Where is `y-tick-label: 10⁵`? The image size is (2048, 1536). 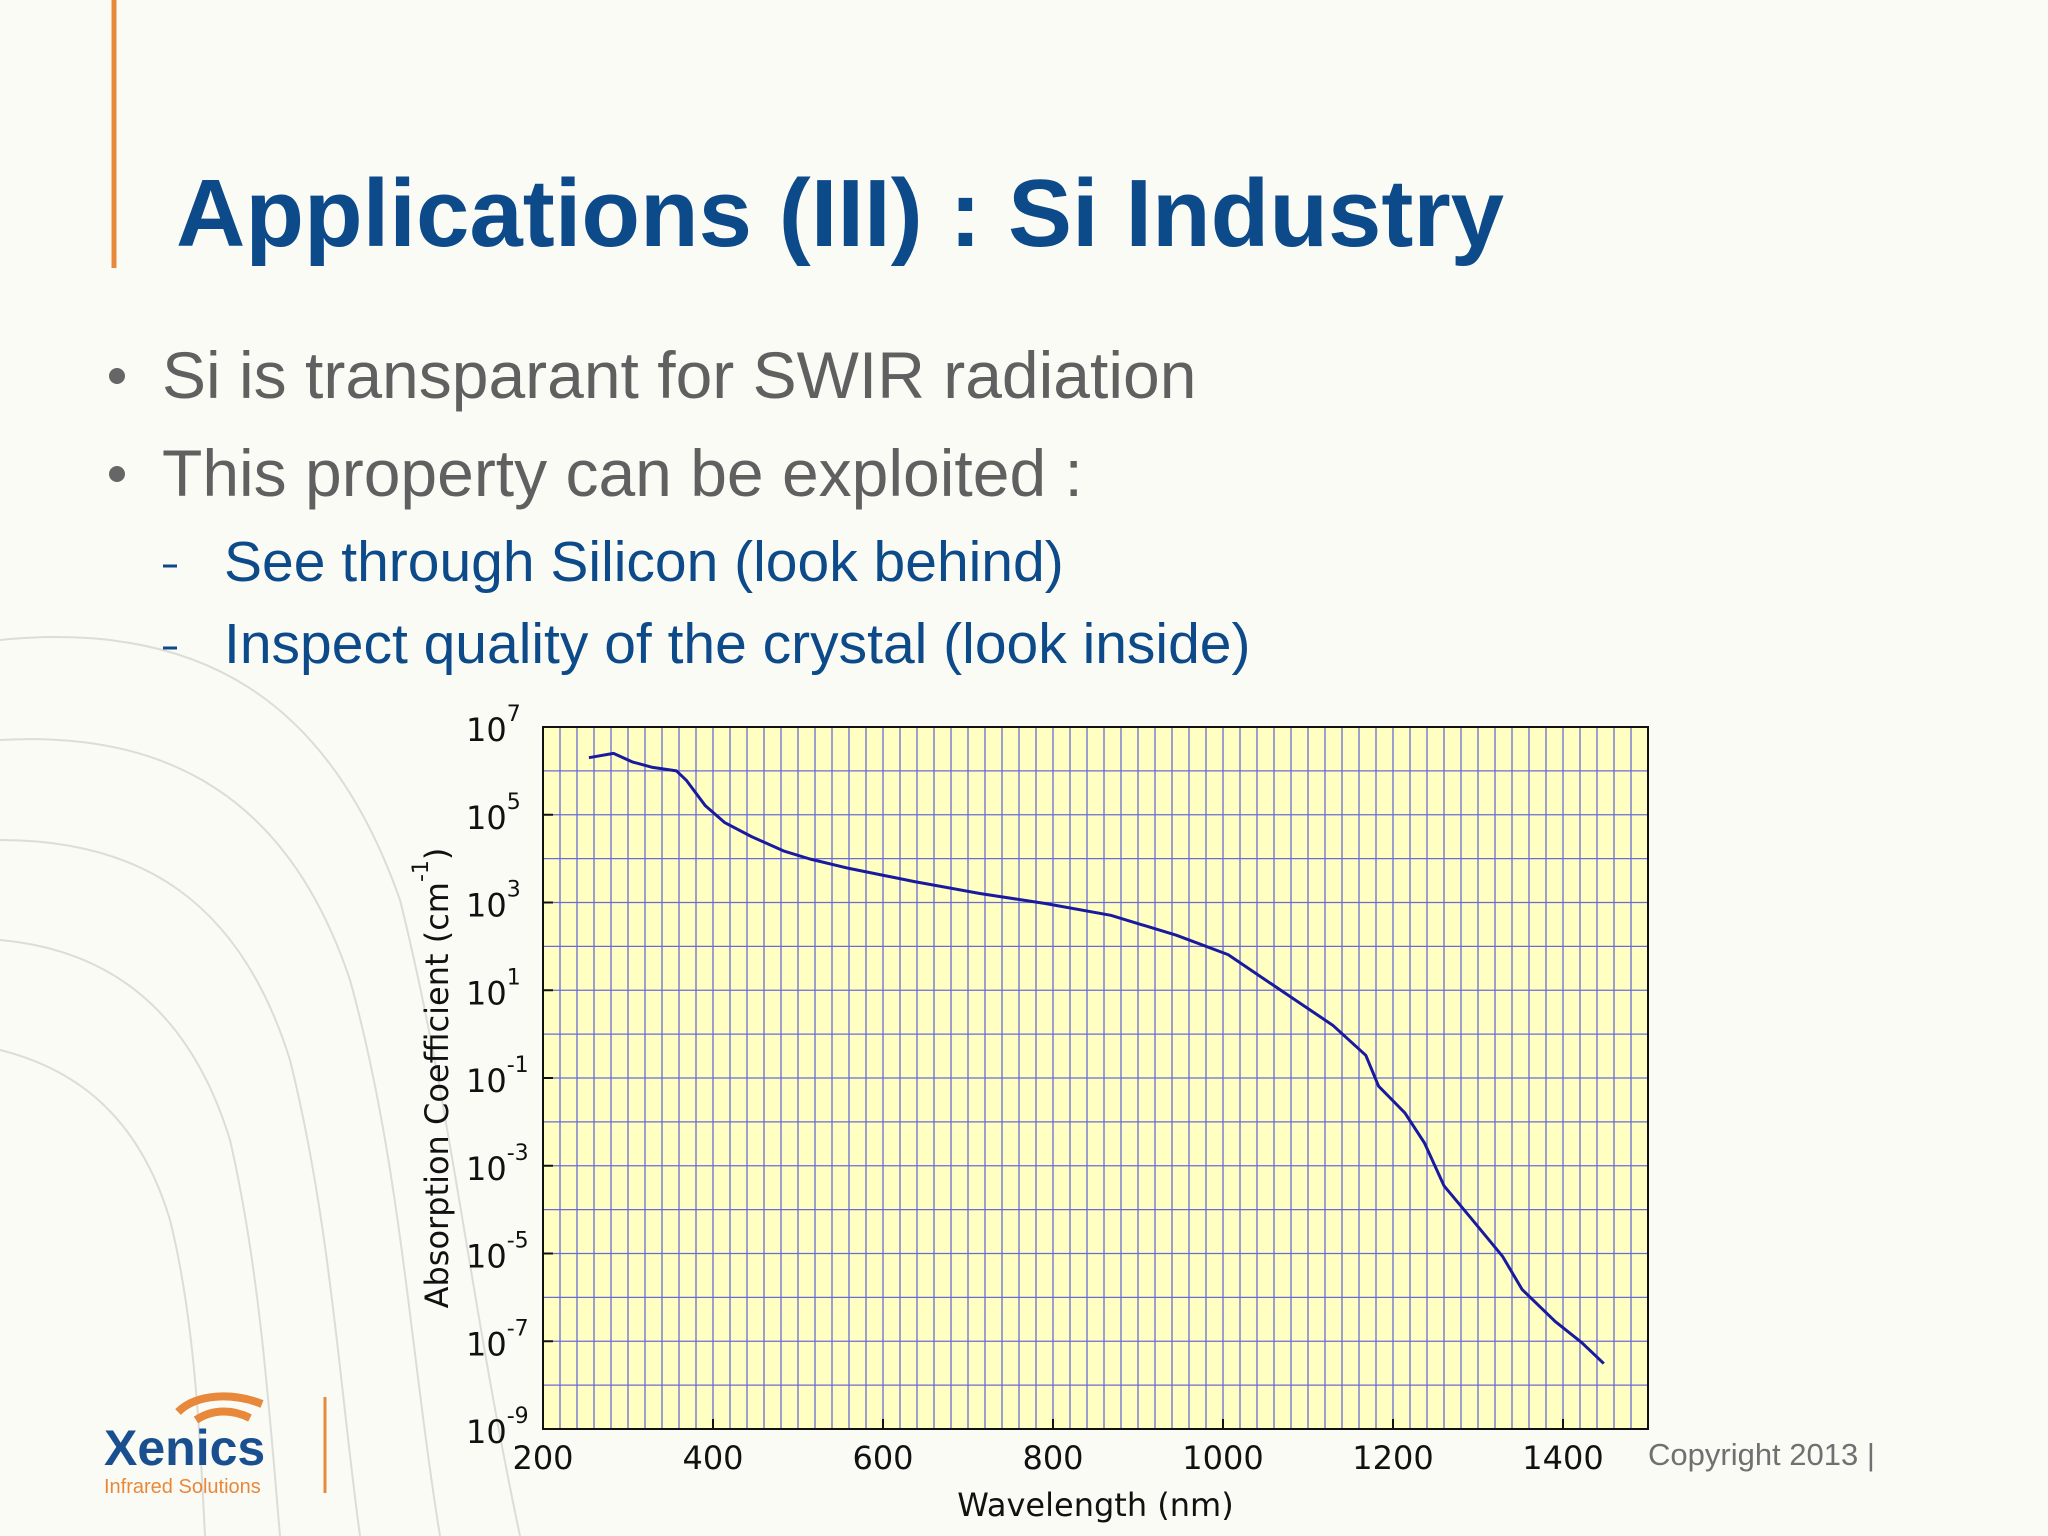 y-tick-label: 10⁵ is located at coordinates (493, 813).